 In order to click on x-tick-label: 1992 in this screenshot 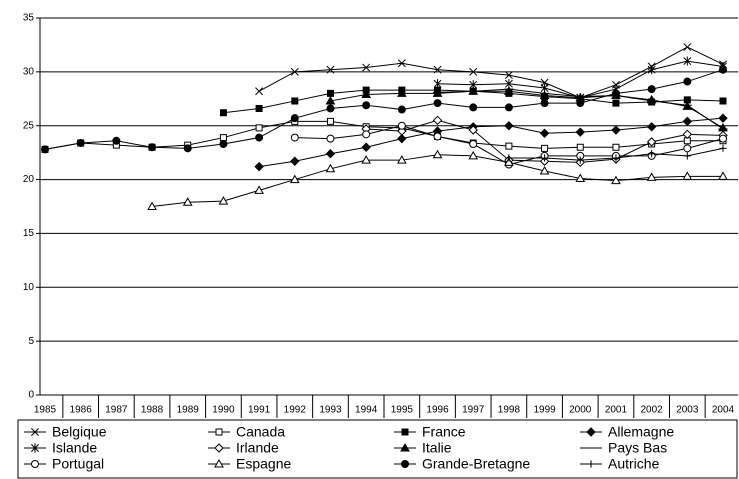, I will do `click(295, 410)`.